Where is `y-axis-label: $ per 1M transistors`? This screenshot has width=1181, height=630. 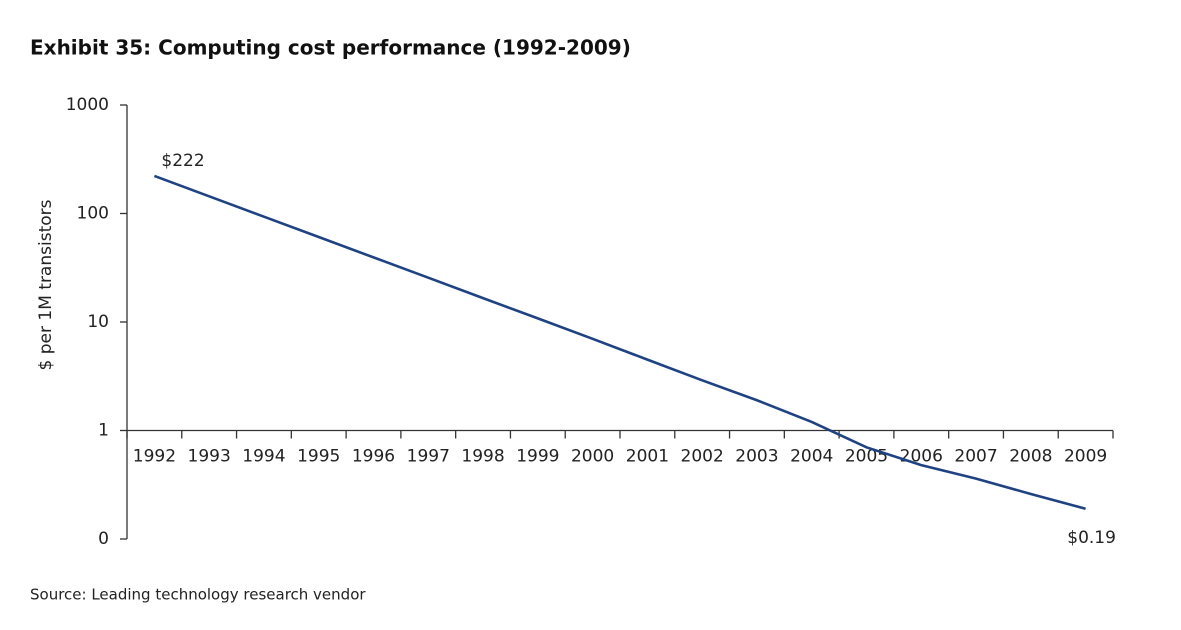
y-axis-label: $ per 1M transistors is located at coordinates (46, 284).